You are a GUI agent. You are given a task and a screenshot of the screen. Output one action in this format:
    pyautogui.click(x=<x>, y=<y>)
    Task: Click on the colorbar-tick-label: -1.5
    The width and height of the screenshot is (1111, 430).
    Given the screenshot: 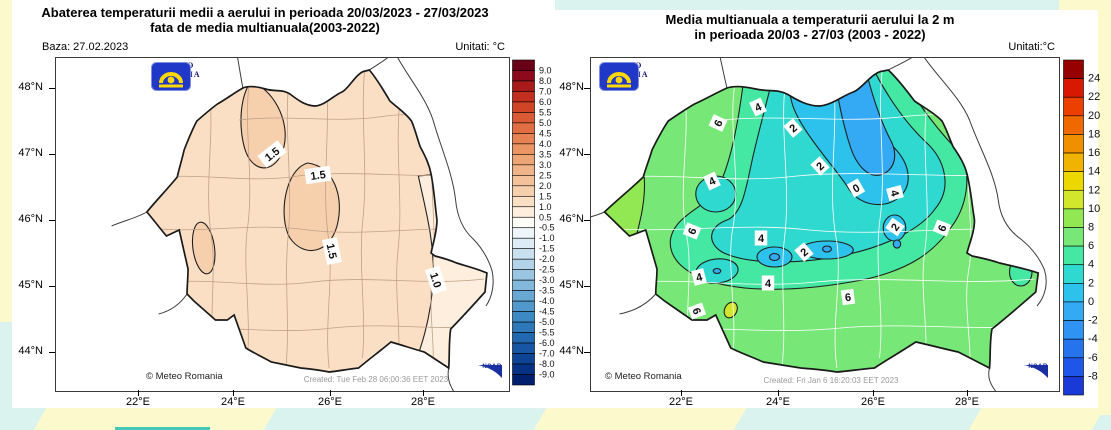 What is the action you would take?
    pyautogui.click(x=547, y=249)
    